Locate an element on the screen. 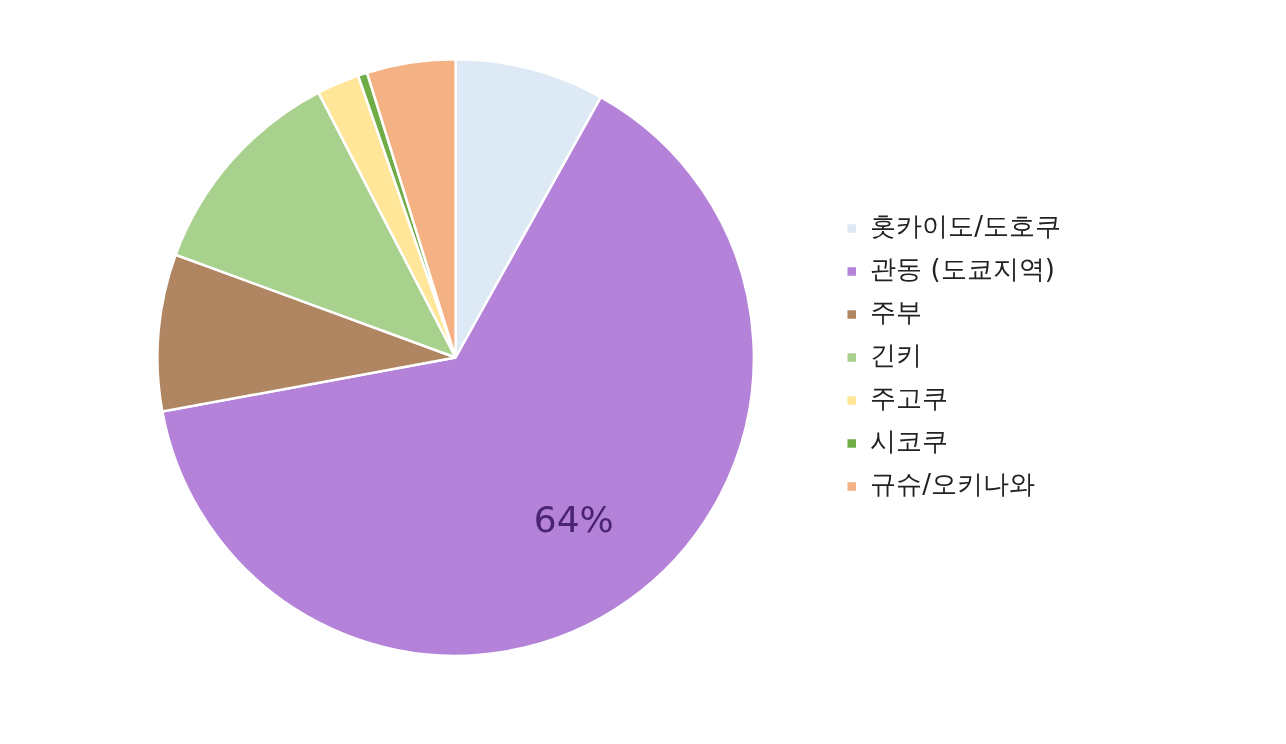 The width and height of the screenshot is (1286, 744). legend-label: 주부 is located at coordinates (896, 312).